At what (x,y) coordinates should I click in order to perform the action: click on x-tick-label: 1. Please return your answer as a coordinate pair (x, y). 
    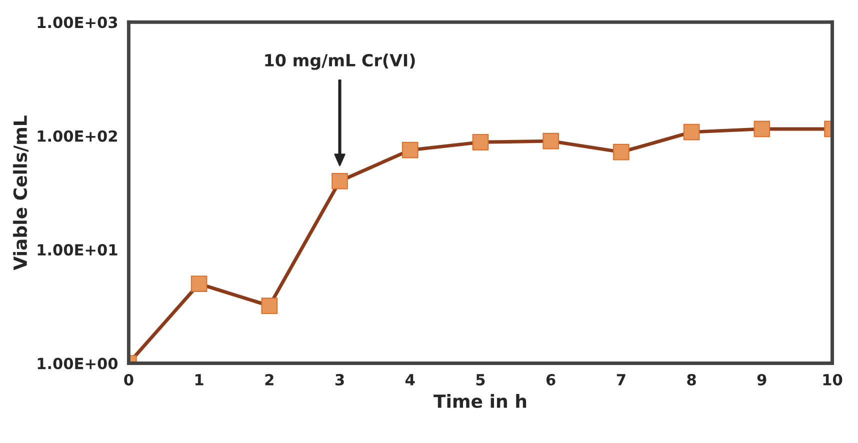
    Looking at the image, I should click on (199, 380).